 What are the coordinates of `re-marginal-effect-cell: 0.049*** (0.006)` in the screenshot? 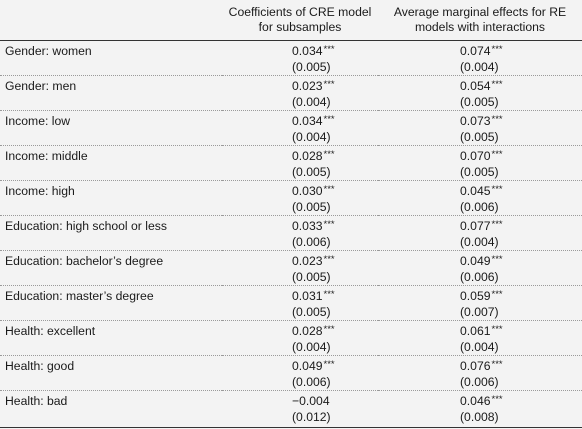 It's located at (480, 268).